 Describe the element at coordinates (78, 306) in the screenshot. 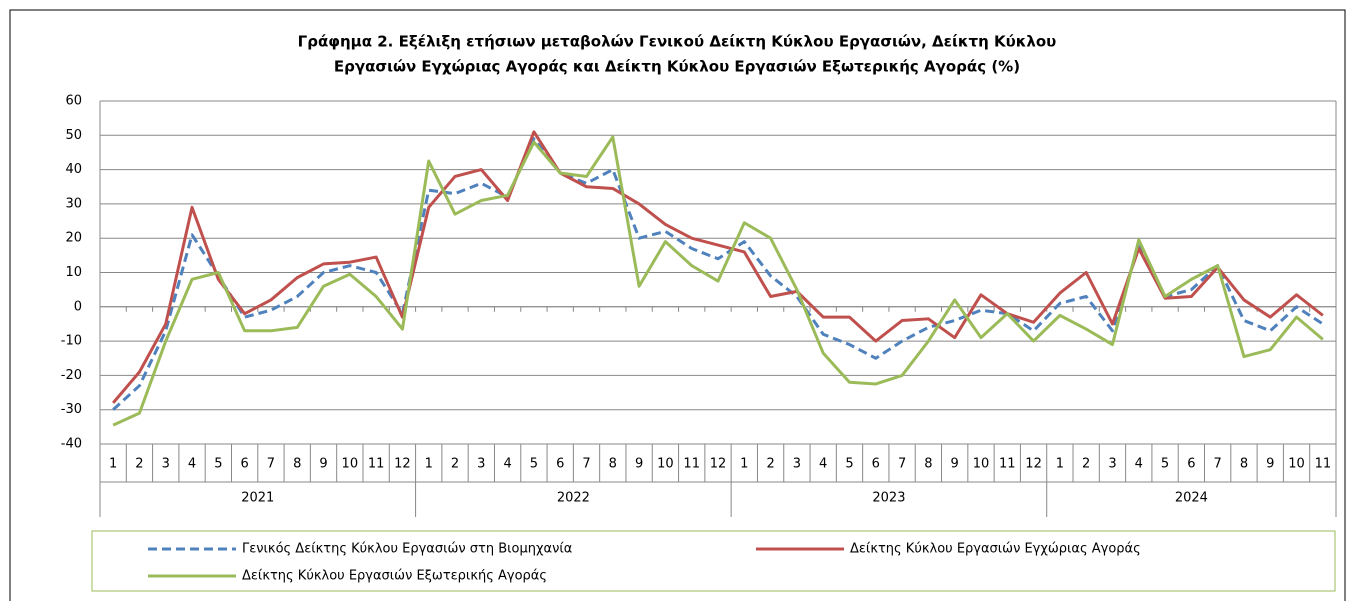

I see `y-tick-label: 0` at that location.